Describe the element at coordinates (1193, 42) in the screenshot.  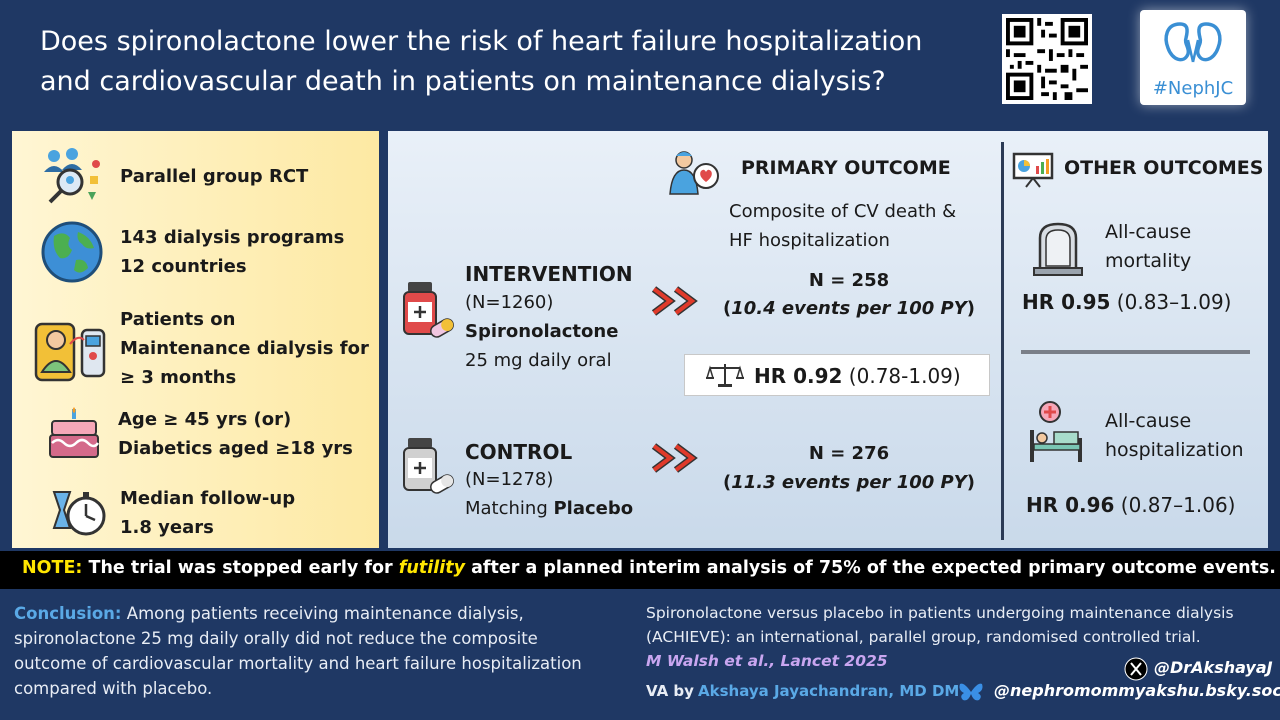
I see `kidneys-icon` at that location.